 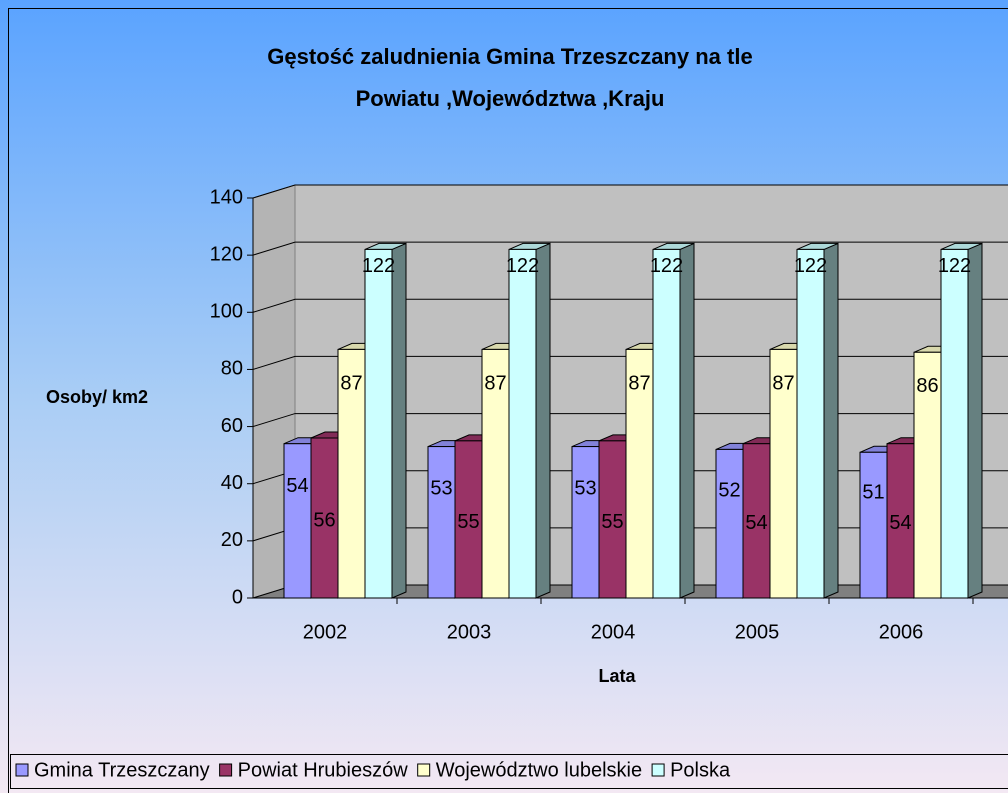 I want to click on legend-label: Polska, so click(x=700, y=770).